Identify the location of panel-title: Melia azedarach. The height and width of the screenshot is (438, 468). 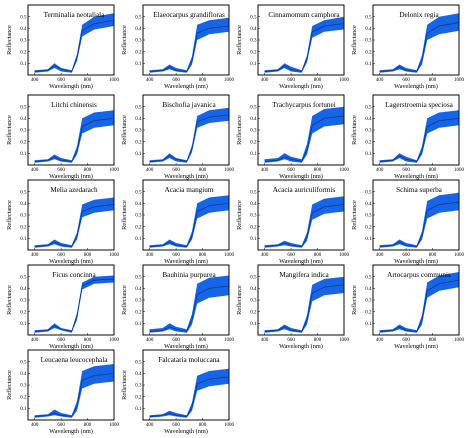
(74, 190).